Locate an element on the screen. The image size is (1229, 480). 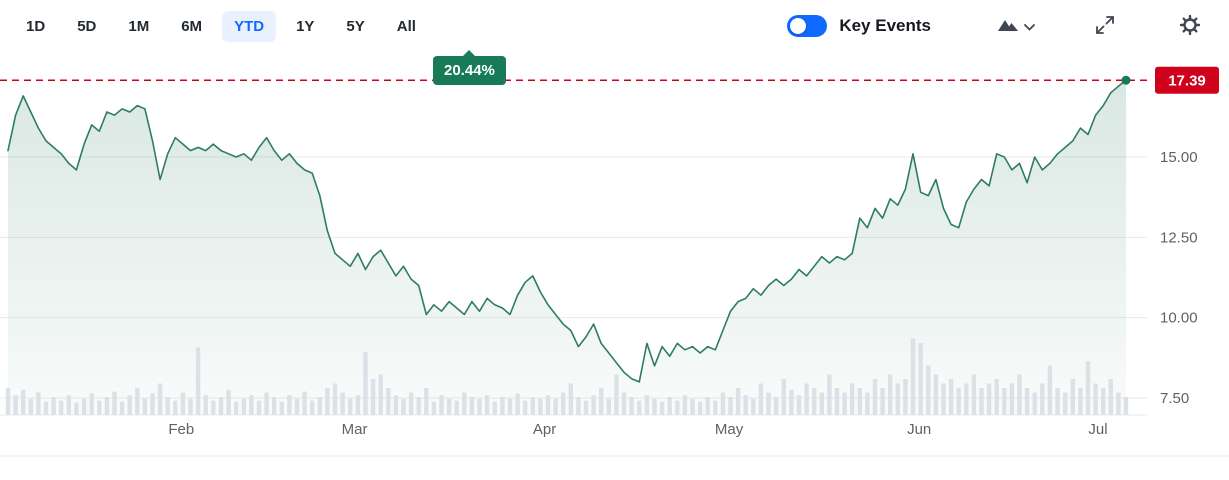
range-button-5y: 5Y is located at coordinates (355, 26).